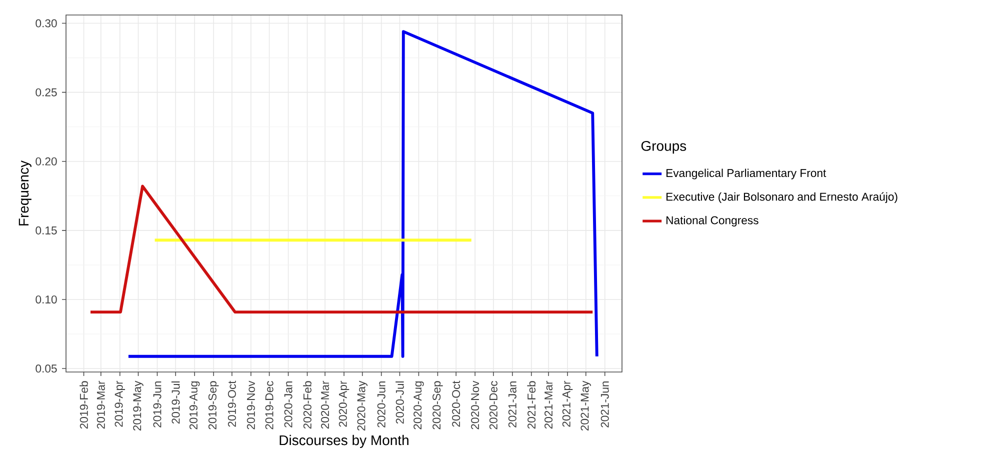 This screenshot has height=466, width=989. Describe the element at coordinates (512, 404) in the screenshot. I see `x-tick-label: 2021-Jan` at that location.